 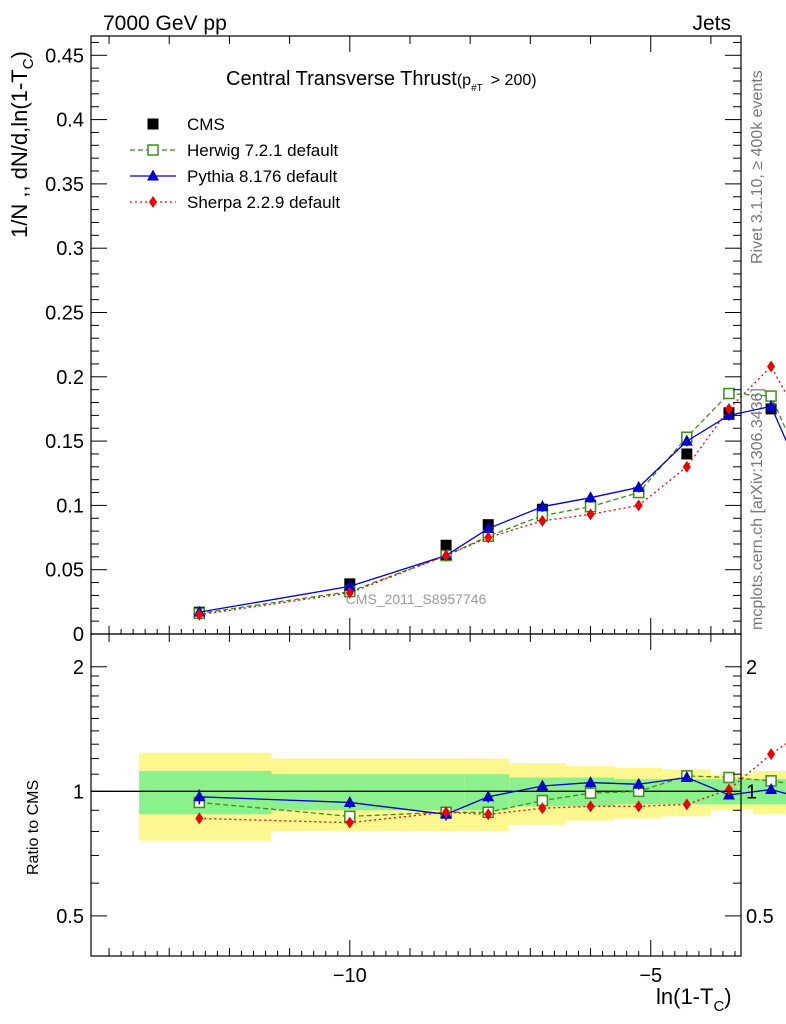 What do you see at coordinates (757, 509) in the screenshot?
I see `mcplots-label: mcplots.cern.ch [arXiv:1306.3436]` at bounding box center [757, 509].